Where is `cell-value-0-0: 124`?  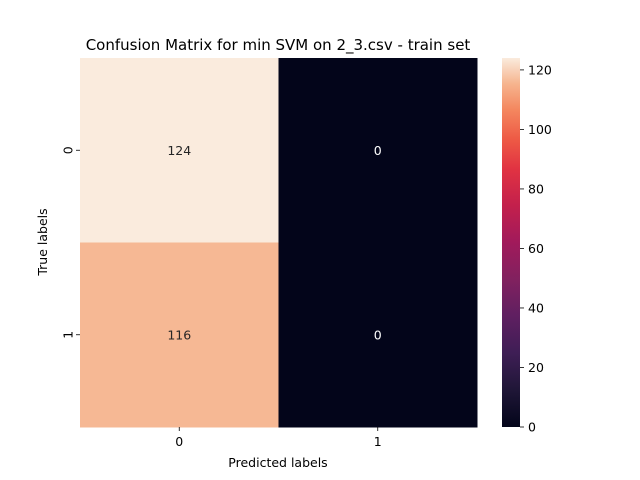 cell-value-0-0: 124 is located at coordinates (179, 150).